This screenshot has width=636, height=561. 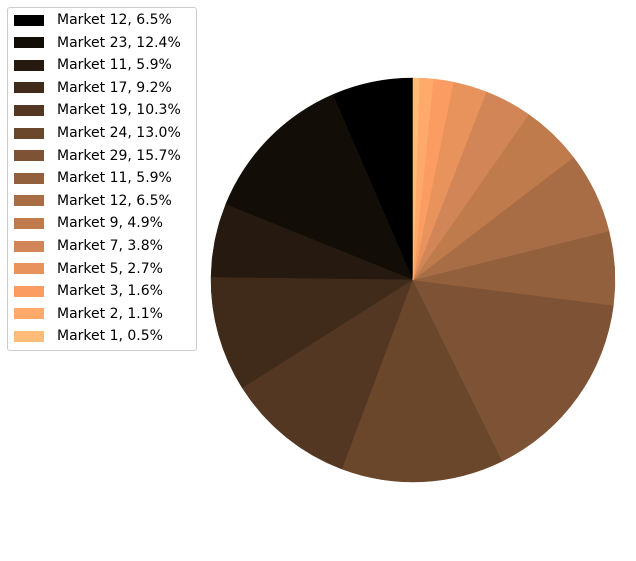 I want to click on legend-item: Market 1, 0.5%, so click(x=88, y=336).